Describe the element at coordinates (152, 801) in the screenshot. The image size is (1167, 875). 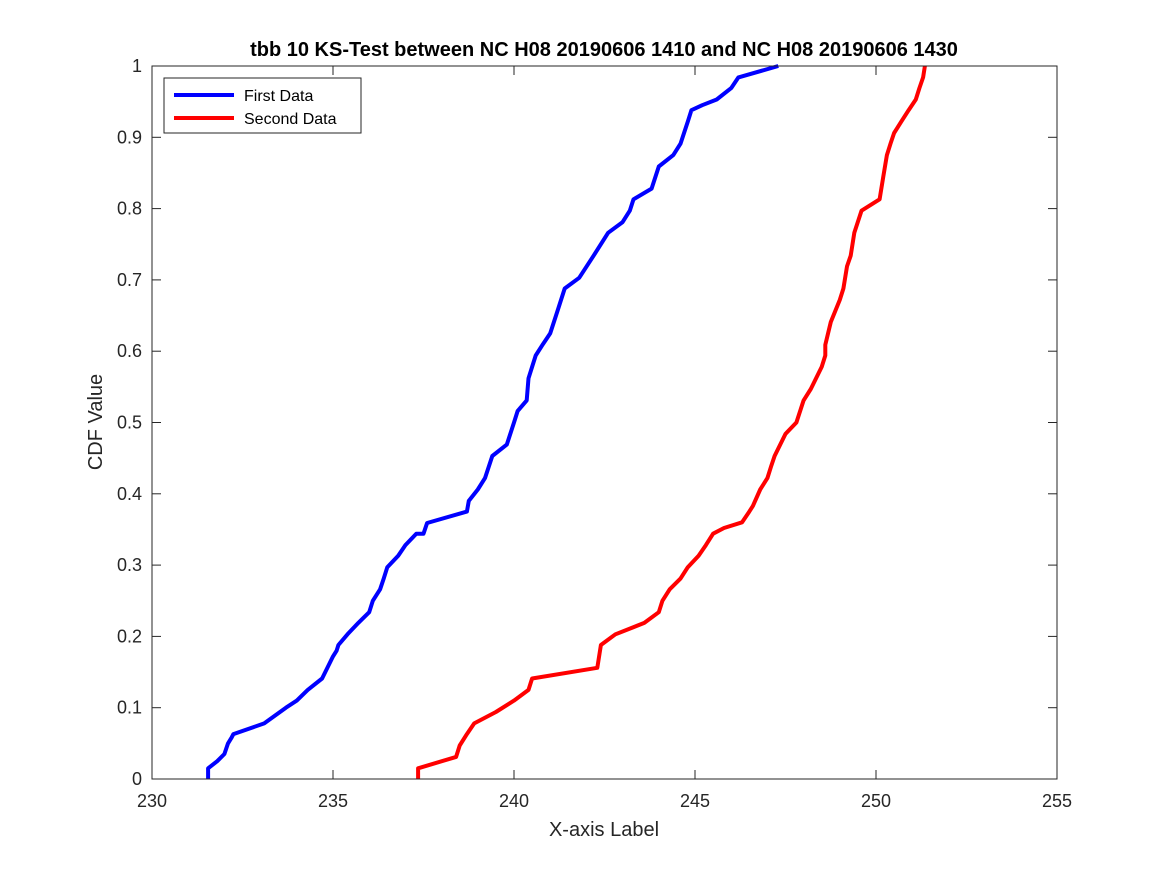
I see `x-tick-label: 230` at that location.